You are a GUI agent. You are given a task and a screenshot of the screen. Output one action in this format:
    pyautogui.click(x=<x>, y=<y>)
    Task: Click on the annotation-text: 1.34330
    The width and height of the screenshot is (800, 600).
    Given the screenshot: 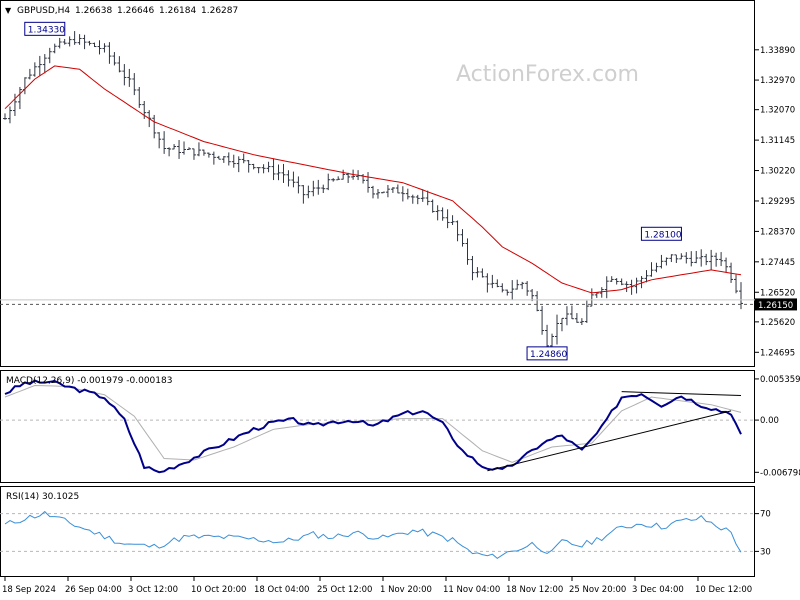 What is the action you would take?
    pyautogui.click(x=46, y=30)
    